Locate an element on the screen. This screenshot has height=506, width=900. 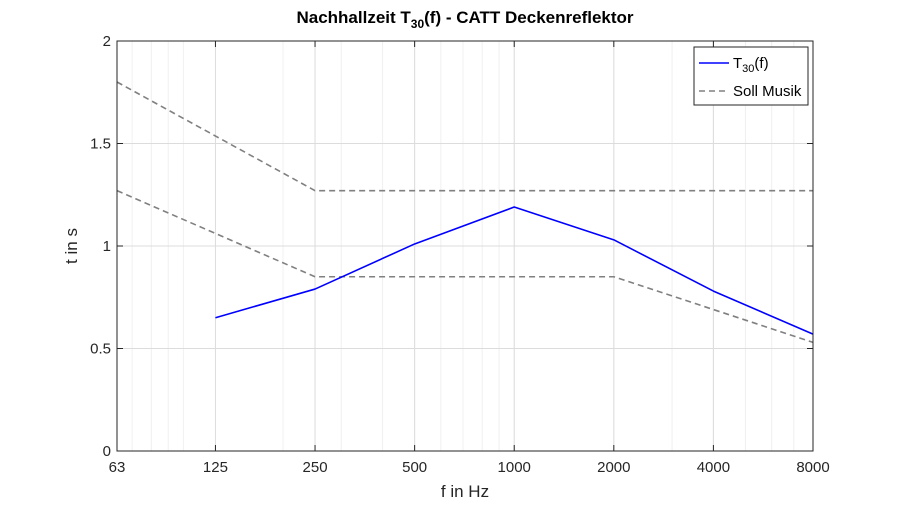
chart-title-subscript: 30 is located at coordinates (418, 24).